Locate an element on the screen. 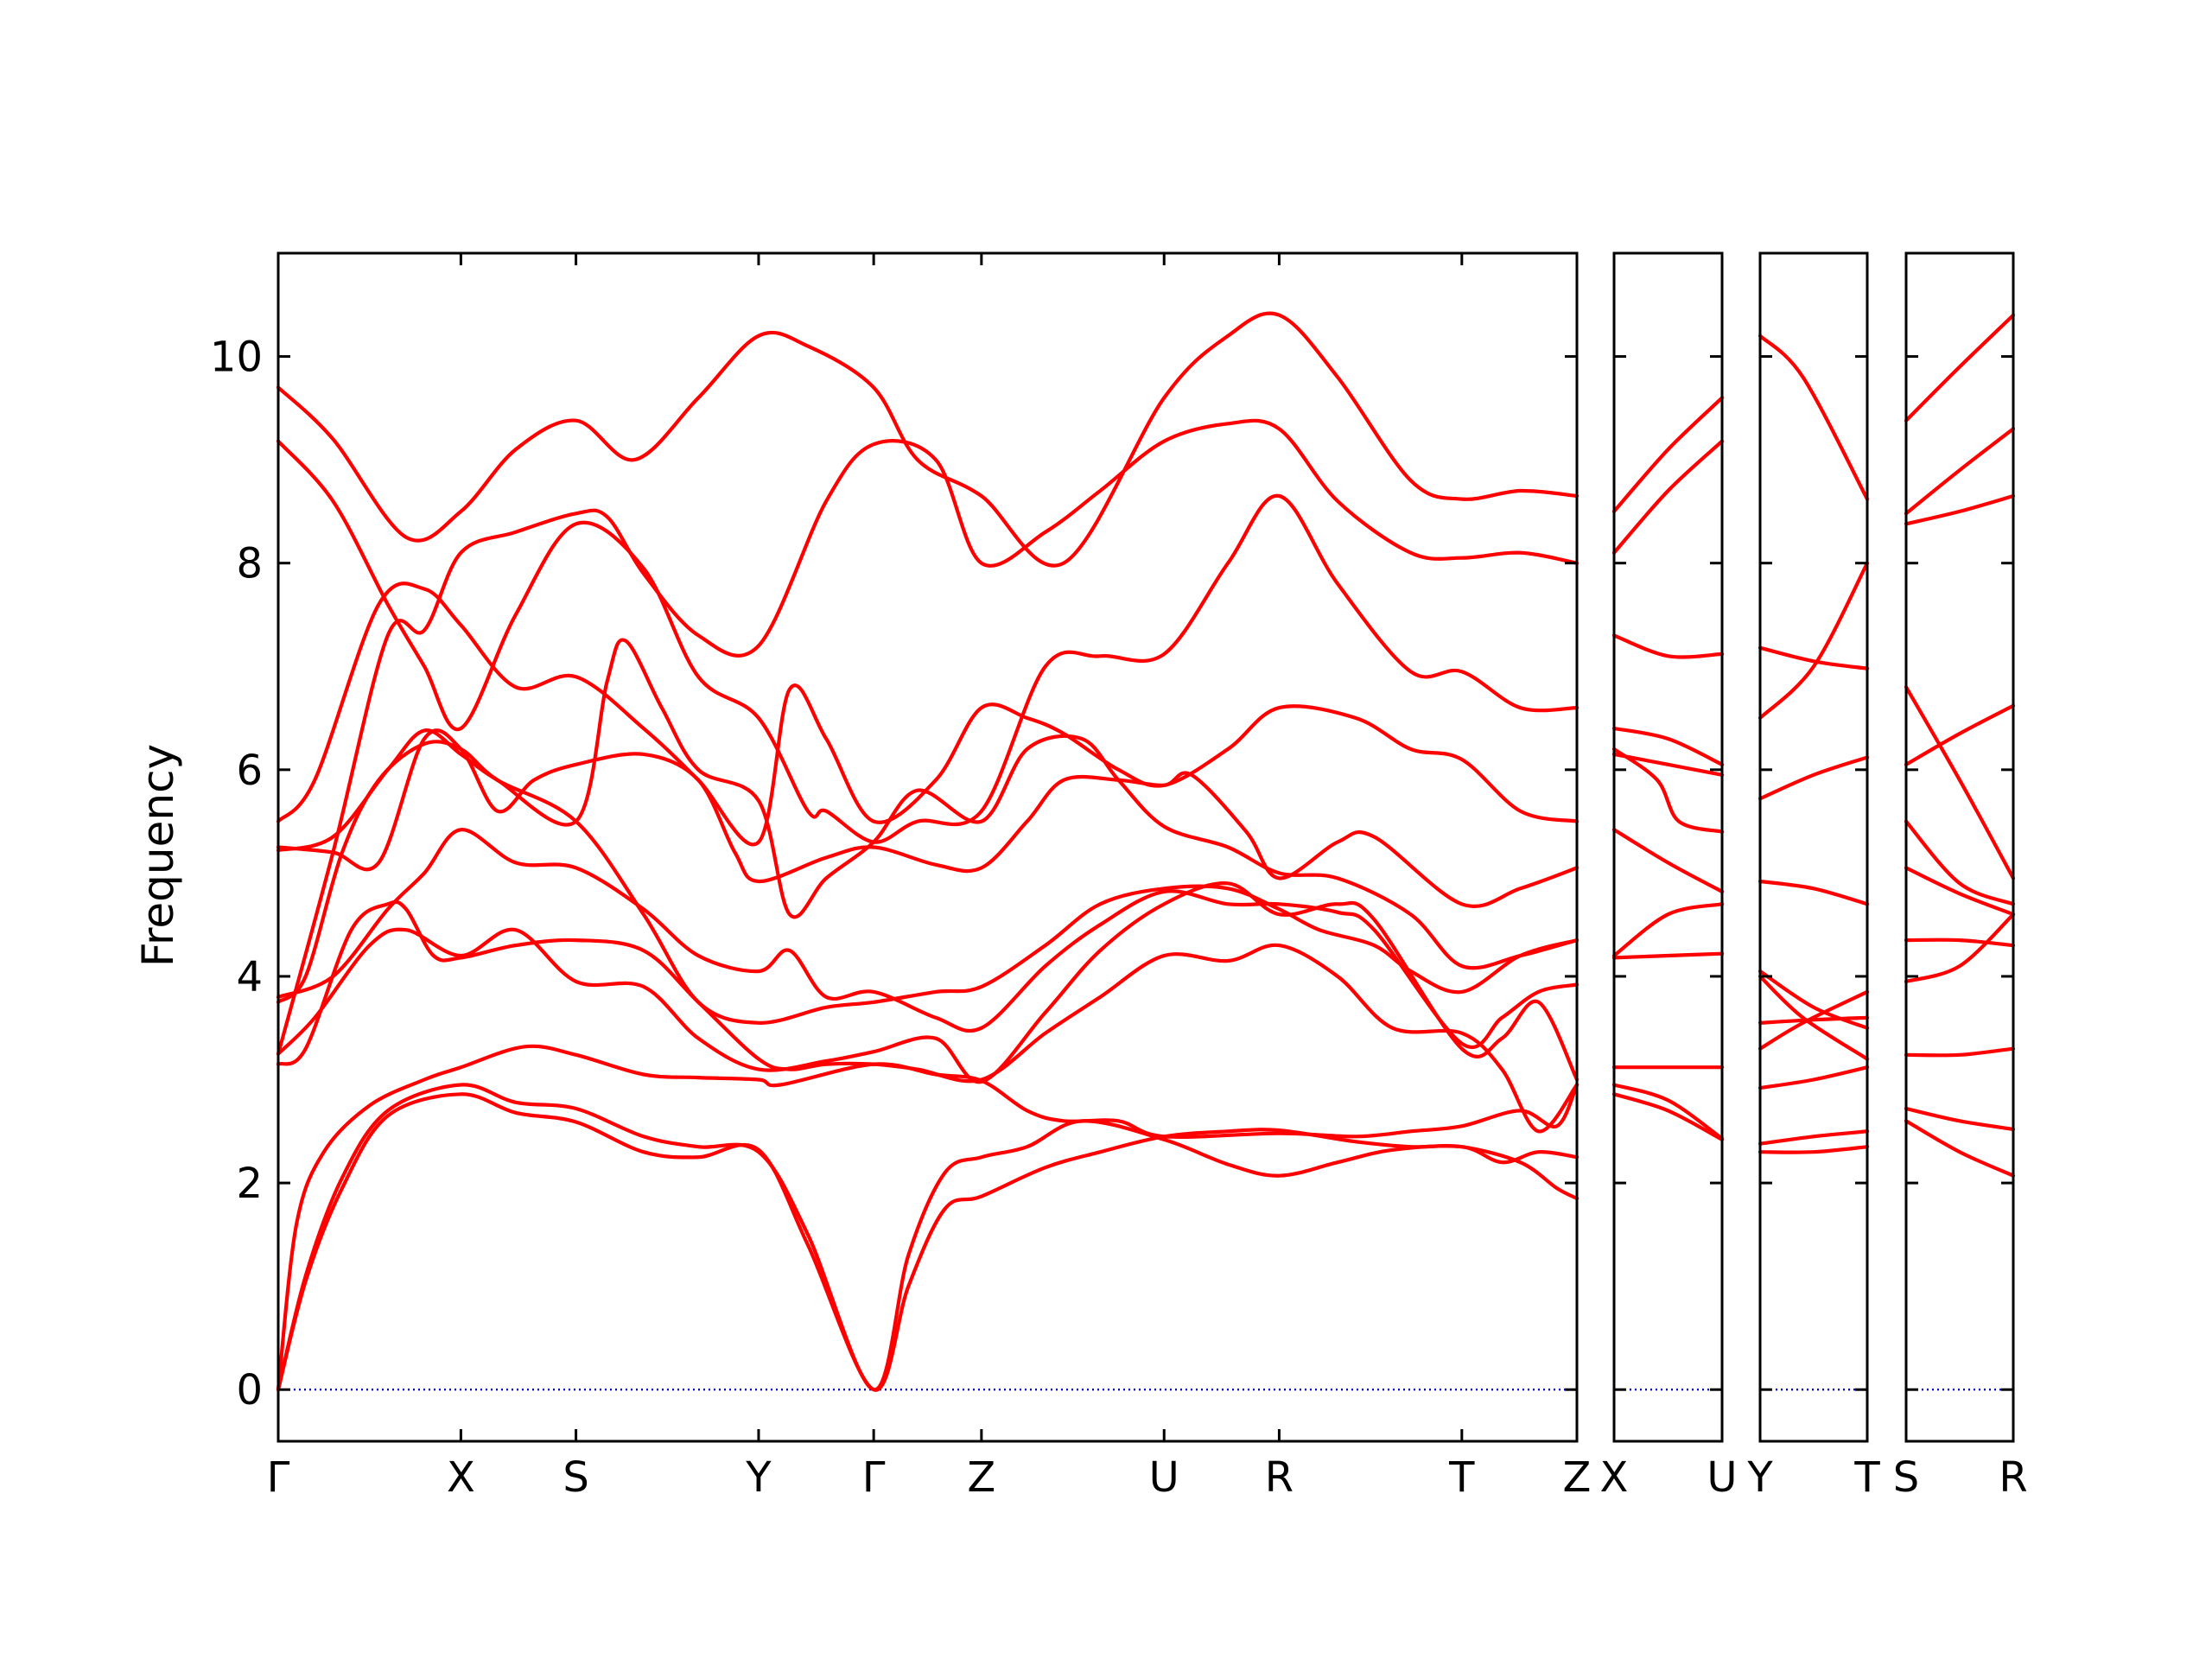 The width and height of the screenshot is (2212, 1659). y-tick-label: 8 is located at coordinates (249, 564).